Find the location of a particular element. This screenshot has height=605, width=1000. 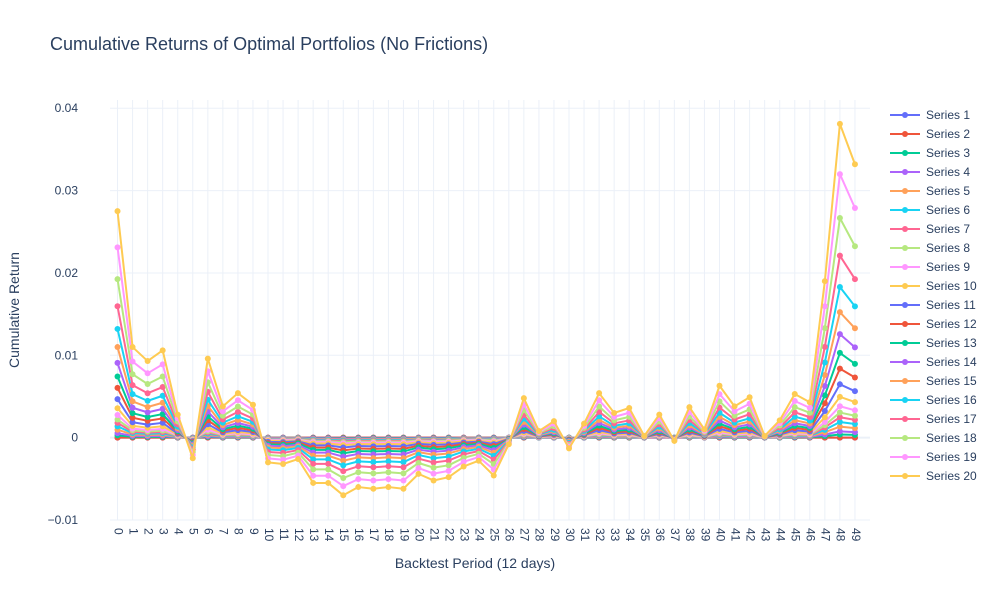

legend-item: Series 8 is located at coordinates (930, 248).